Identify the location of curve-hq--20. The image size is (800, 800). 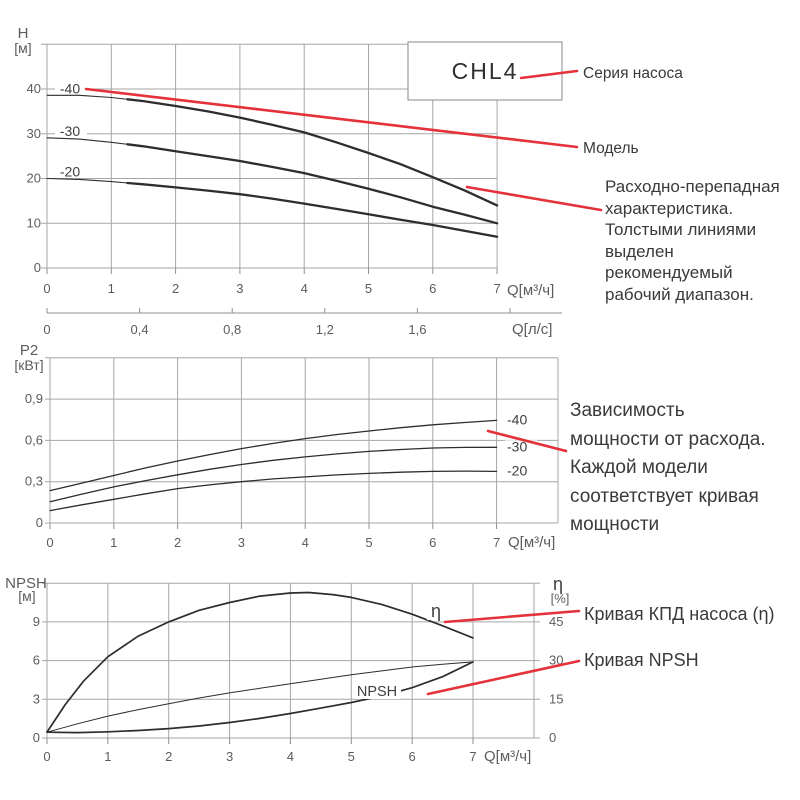
(272, 207).